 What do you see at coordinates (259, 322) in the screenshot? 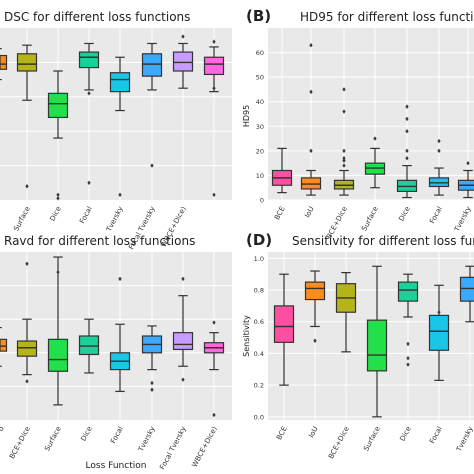
I see `y-tick-label: 0.6` at bounding box center [259, 322].